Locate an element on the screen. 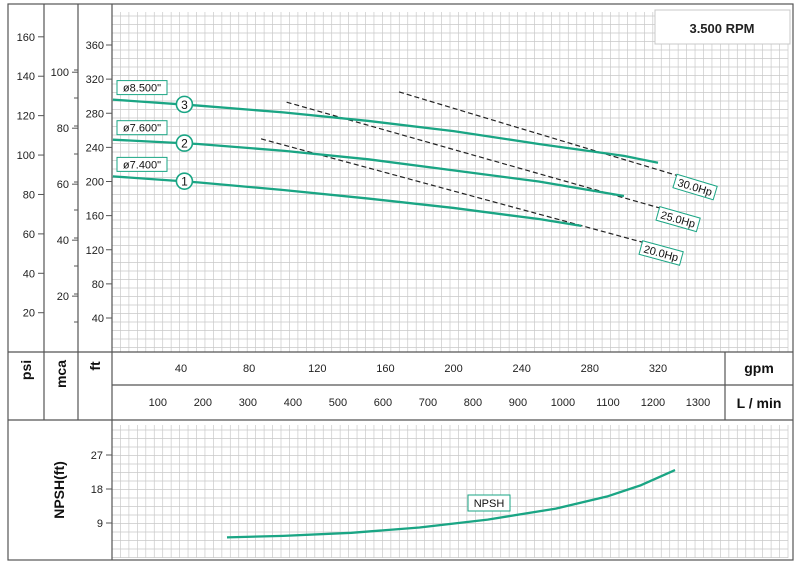 The width and height of the screenshot is (799, 567). npsh-tick-label: 27 is located at coordinates (97, 456).